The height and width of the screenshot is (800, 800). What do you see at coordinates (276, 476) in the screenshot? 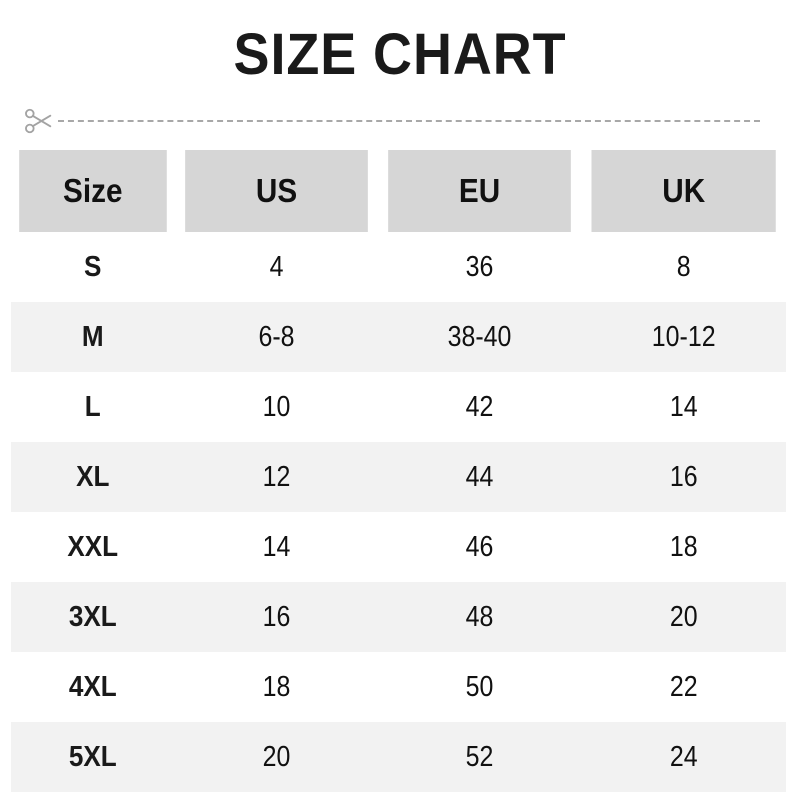
I see `cell-us: 12` at bounding box center [276, 476].